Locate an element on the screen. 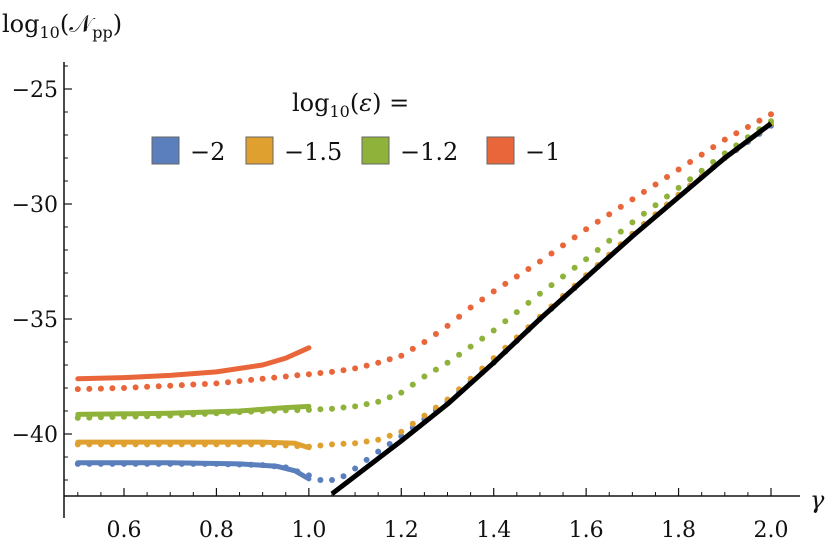 The width and height of the screenshot is (830, 551). y-tick-label: −25 is located at coordinates (35, 90).